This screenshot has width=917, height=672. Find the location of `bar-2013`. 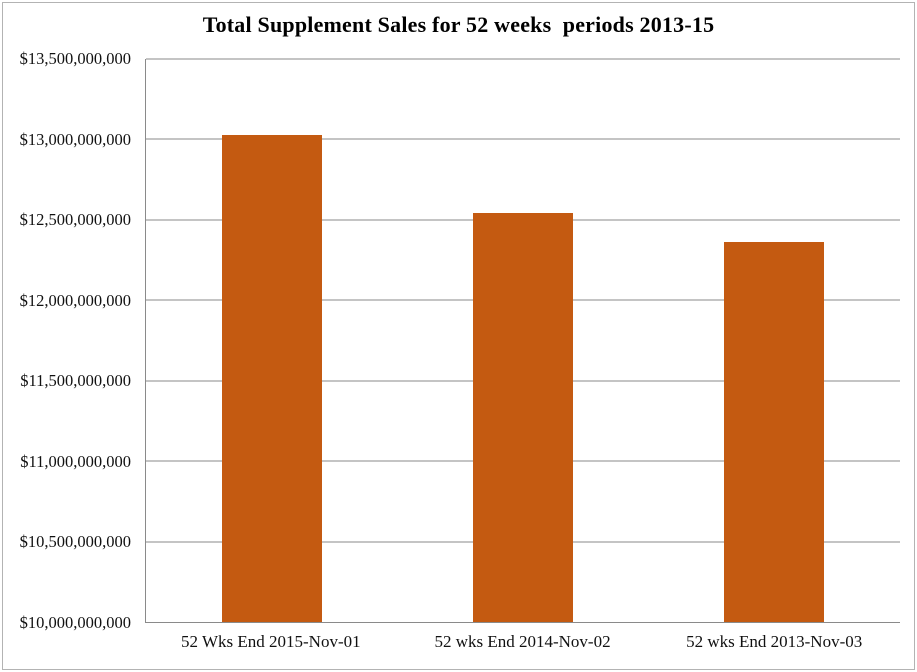

bar-2013 is located at coordinates (774, 432).